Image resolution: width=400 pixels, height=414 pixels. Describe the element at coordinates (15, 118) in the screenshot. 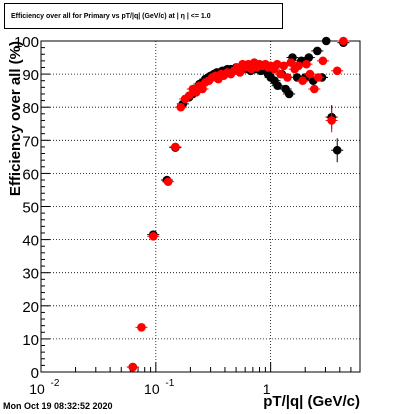

I see `y-axis-label: Efficiency over all (%)` at that location.